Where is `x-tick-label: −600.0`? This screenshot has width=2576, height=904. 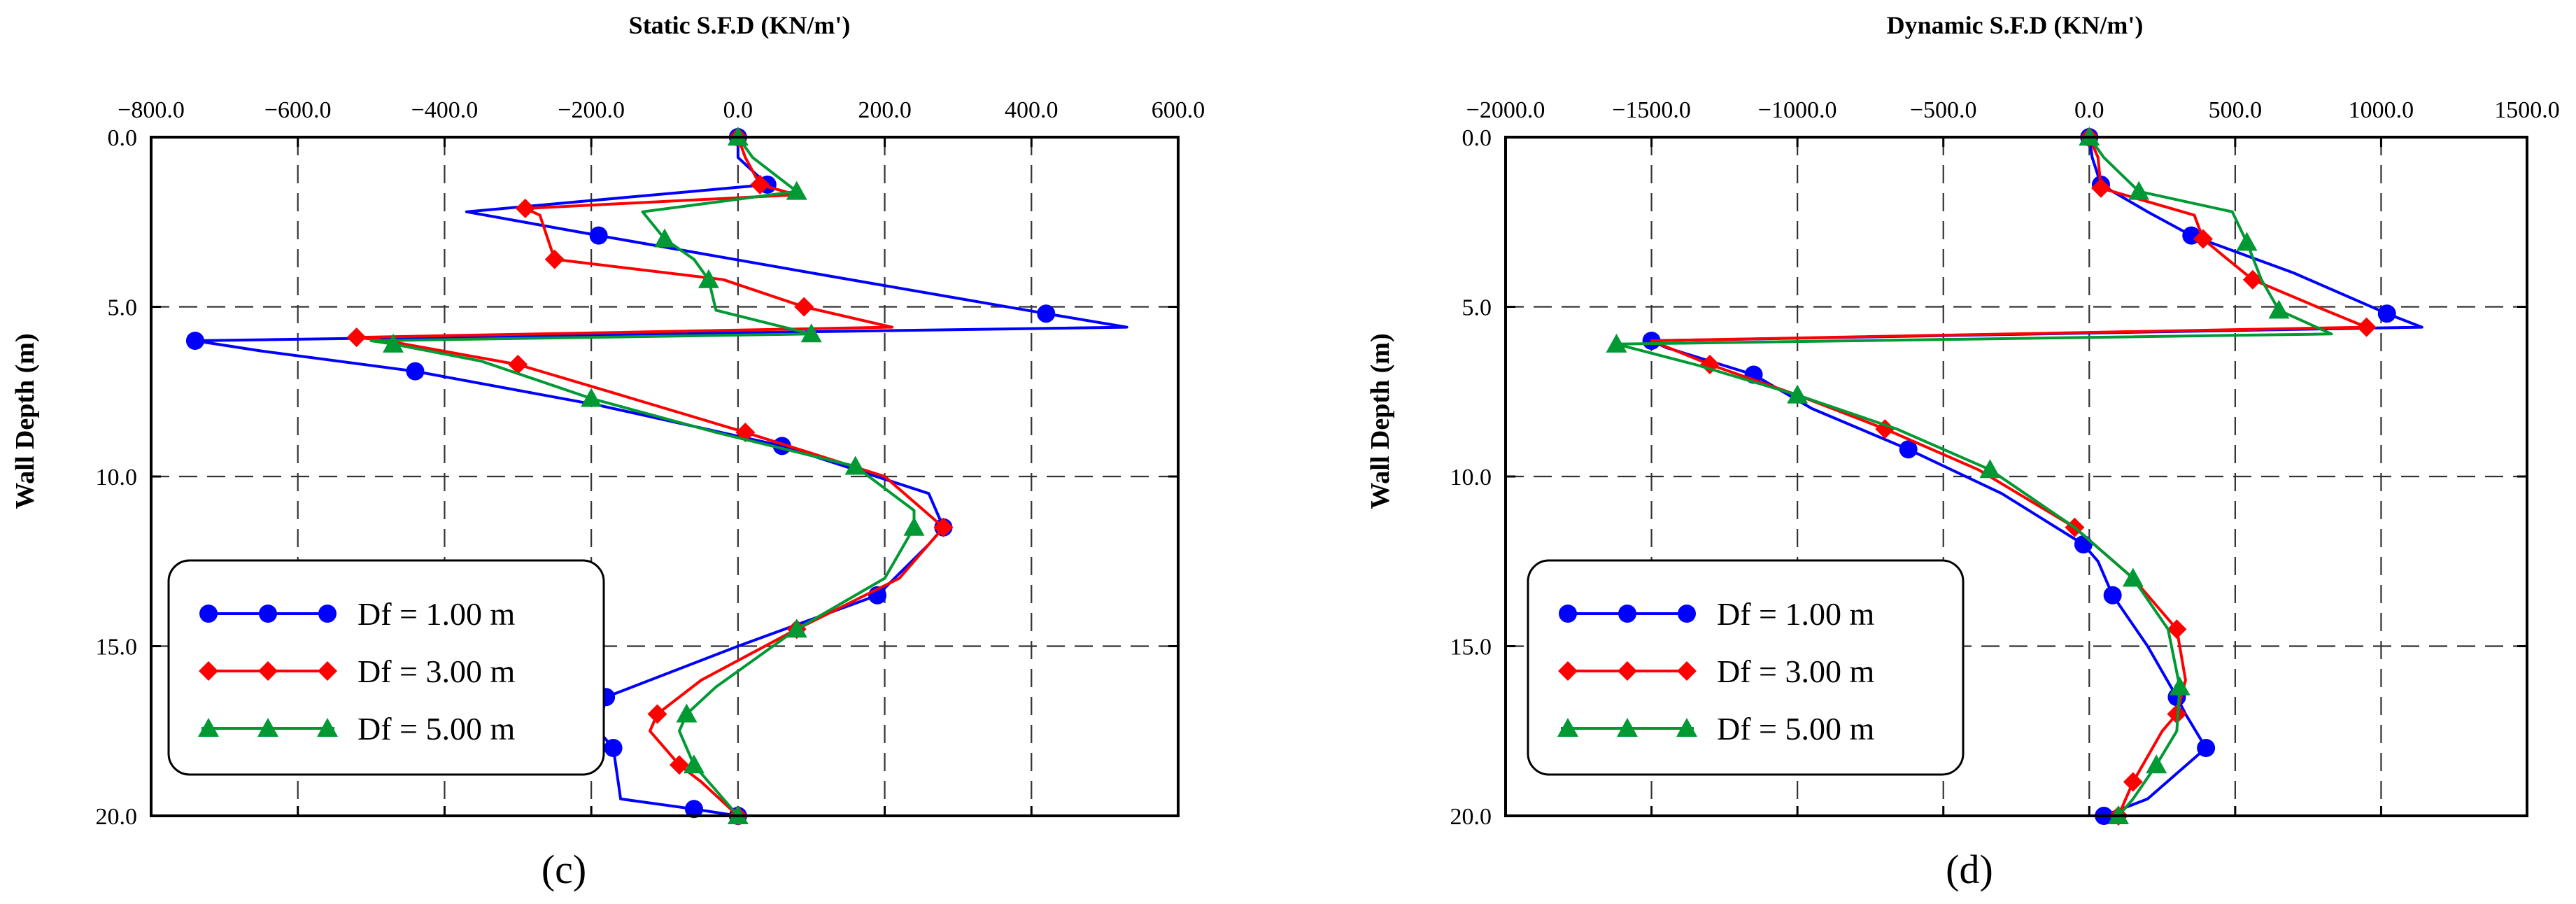
x-tick-label: −600.0 is located at coordinates (298, 110).